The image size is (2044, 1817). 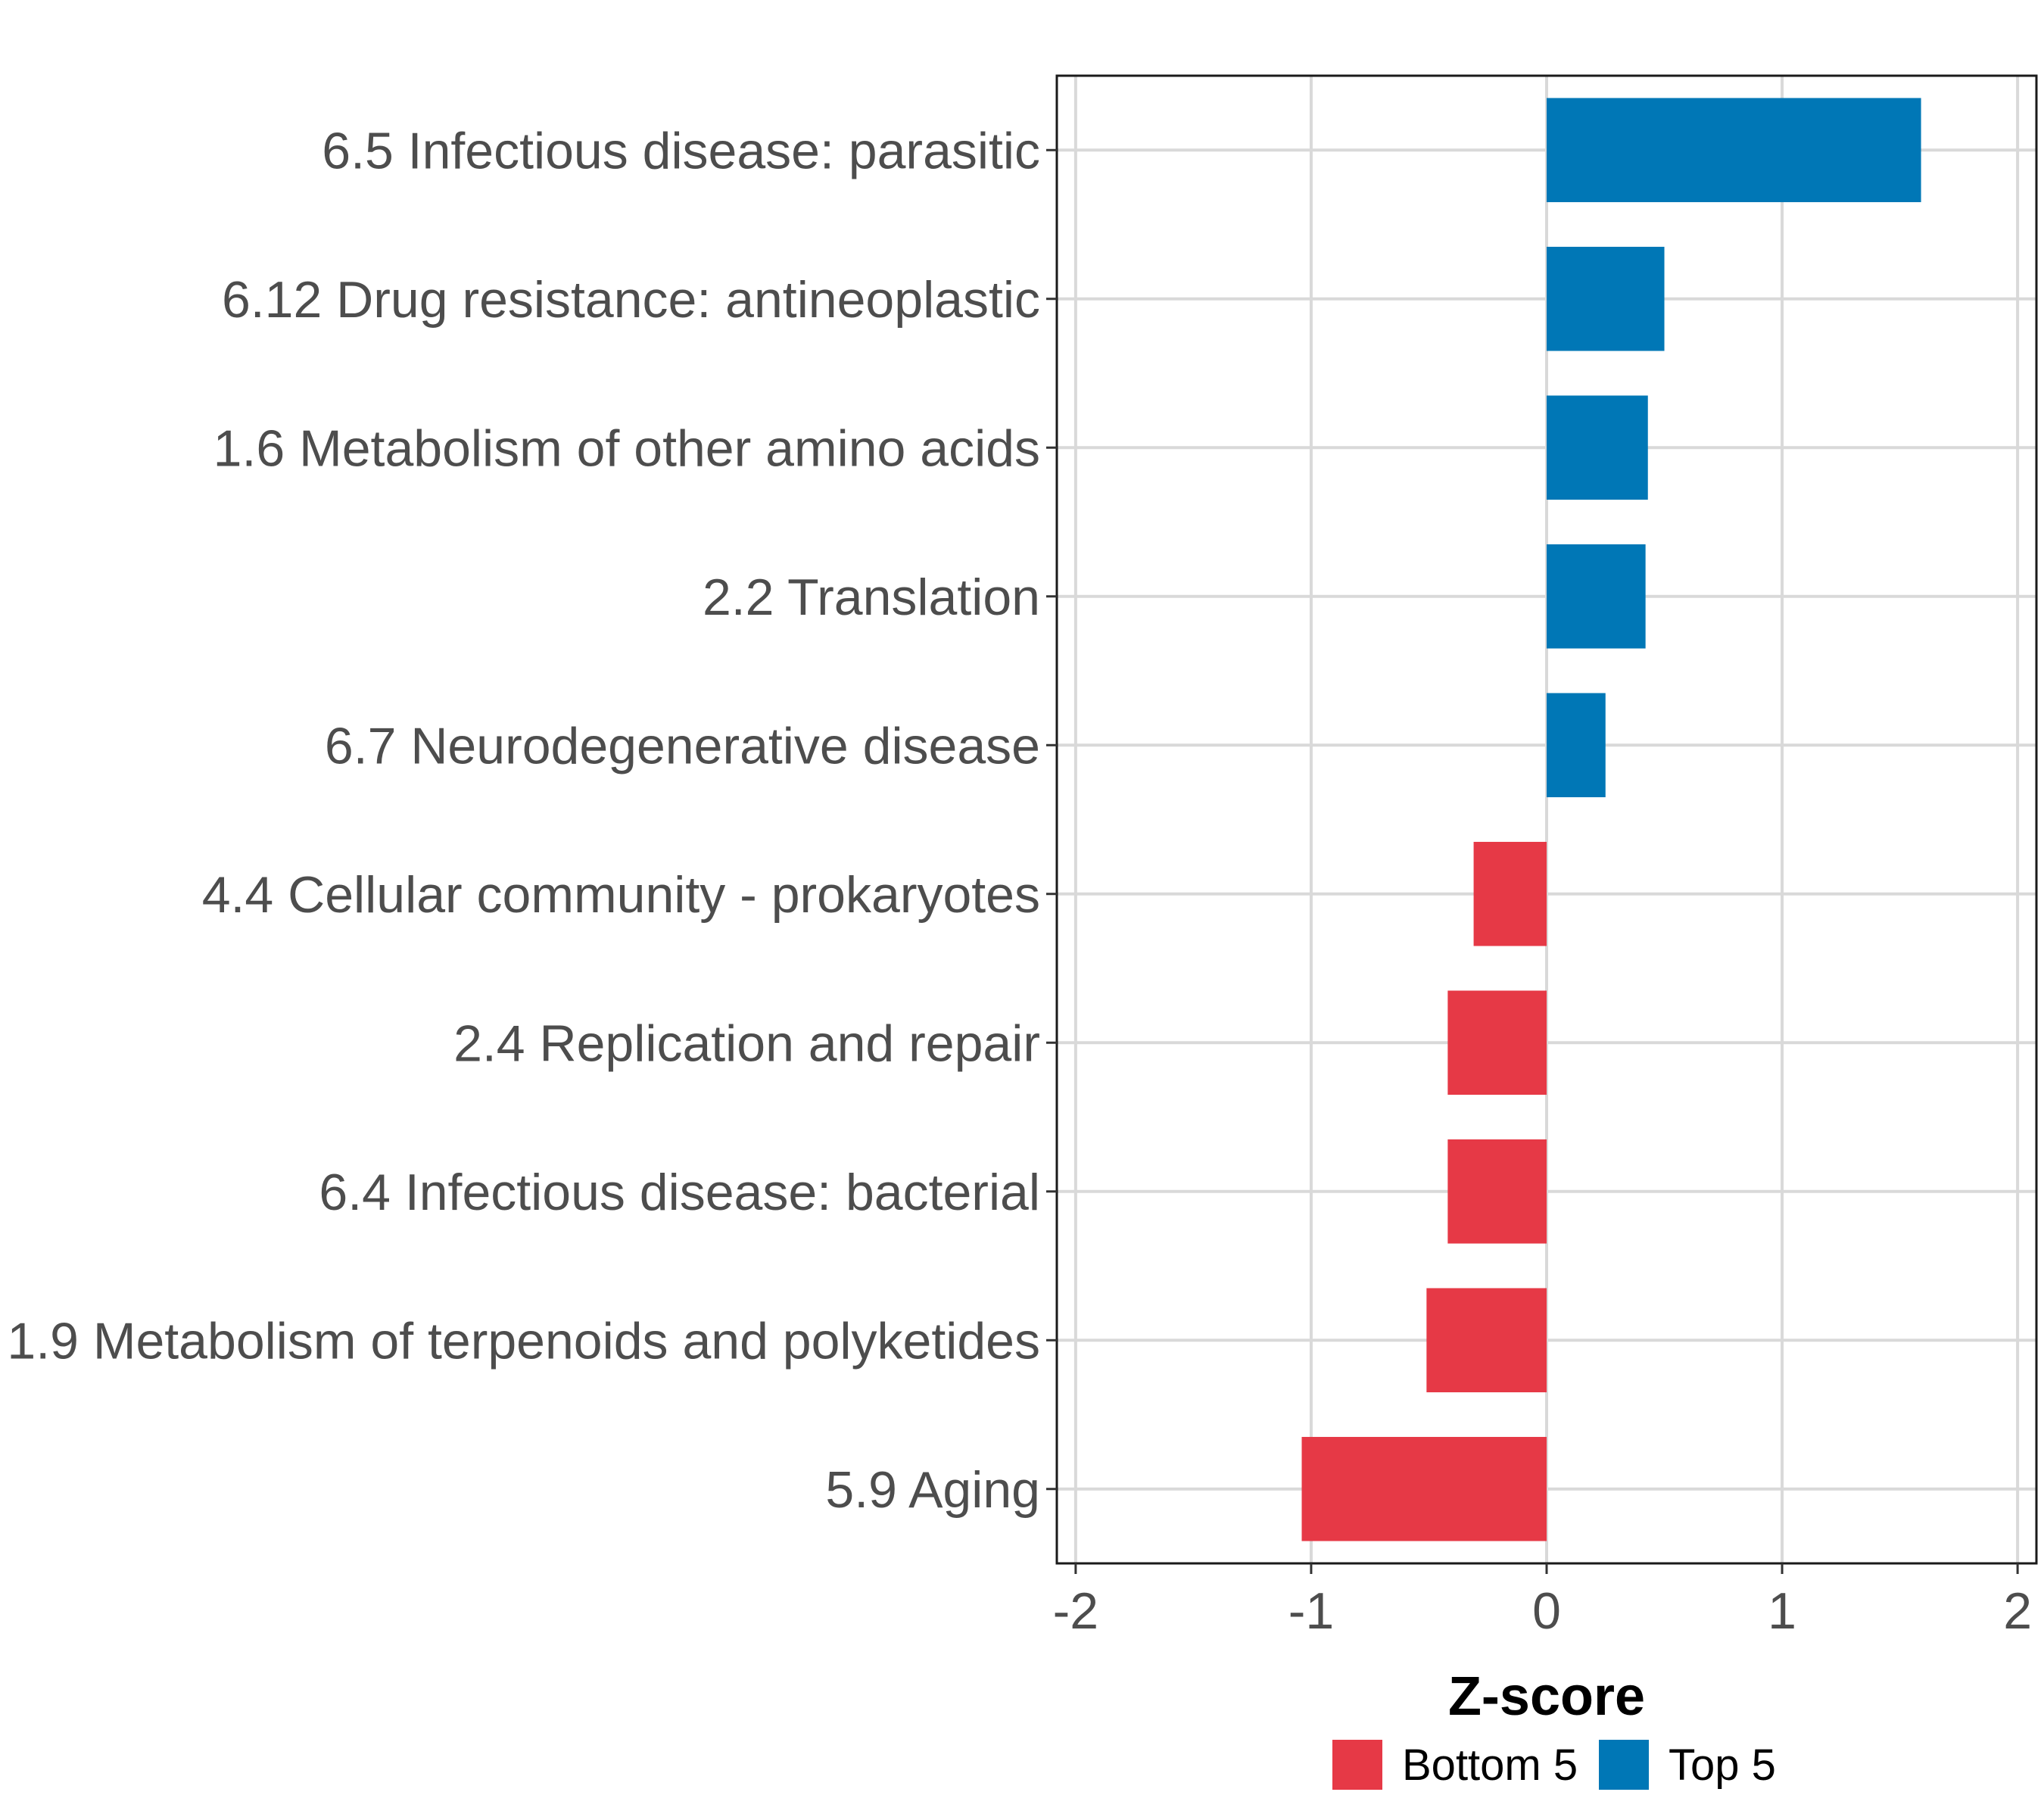 I want to click on x-tick-label: 1, so click(x=1782, y=1611).